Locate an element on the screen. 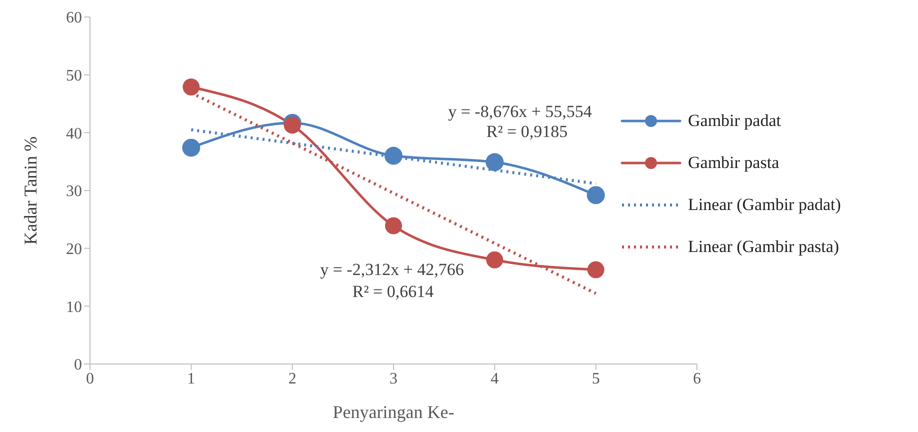 The width and height of the screenshot is (918, 432). legend-label: Linear (Gambir pasta) is located at coordinates (764, 247).